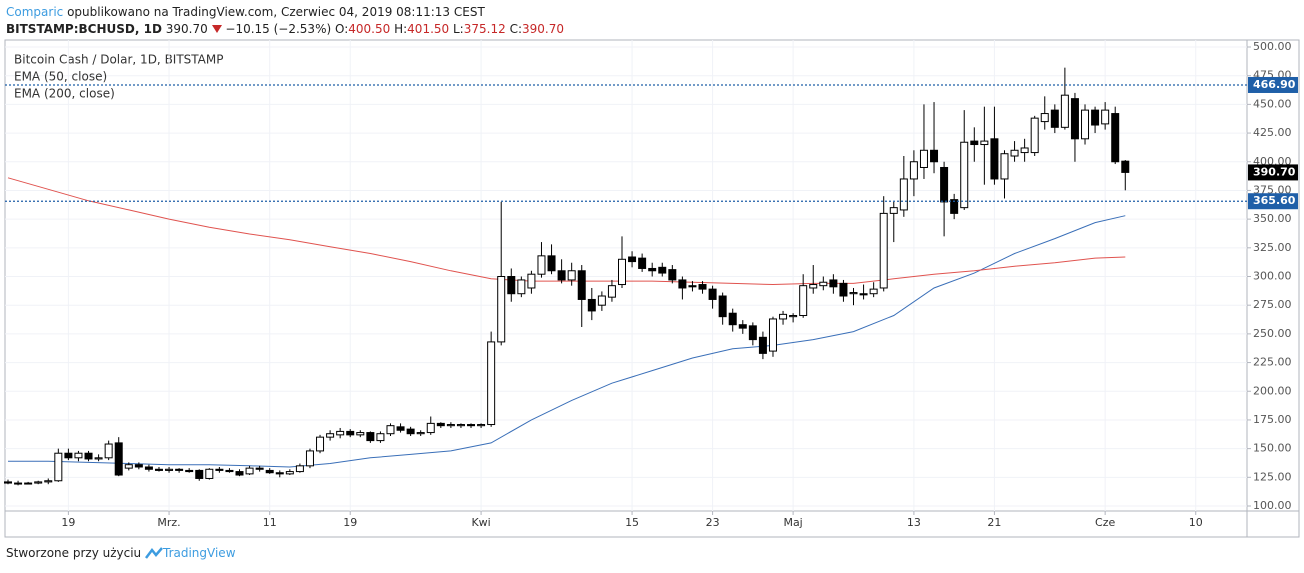 This screenshot has width=1304, height=573. I want to click on tv-logo, so click(154, 553).